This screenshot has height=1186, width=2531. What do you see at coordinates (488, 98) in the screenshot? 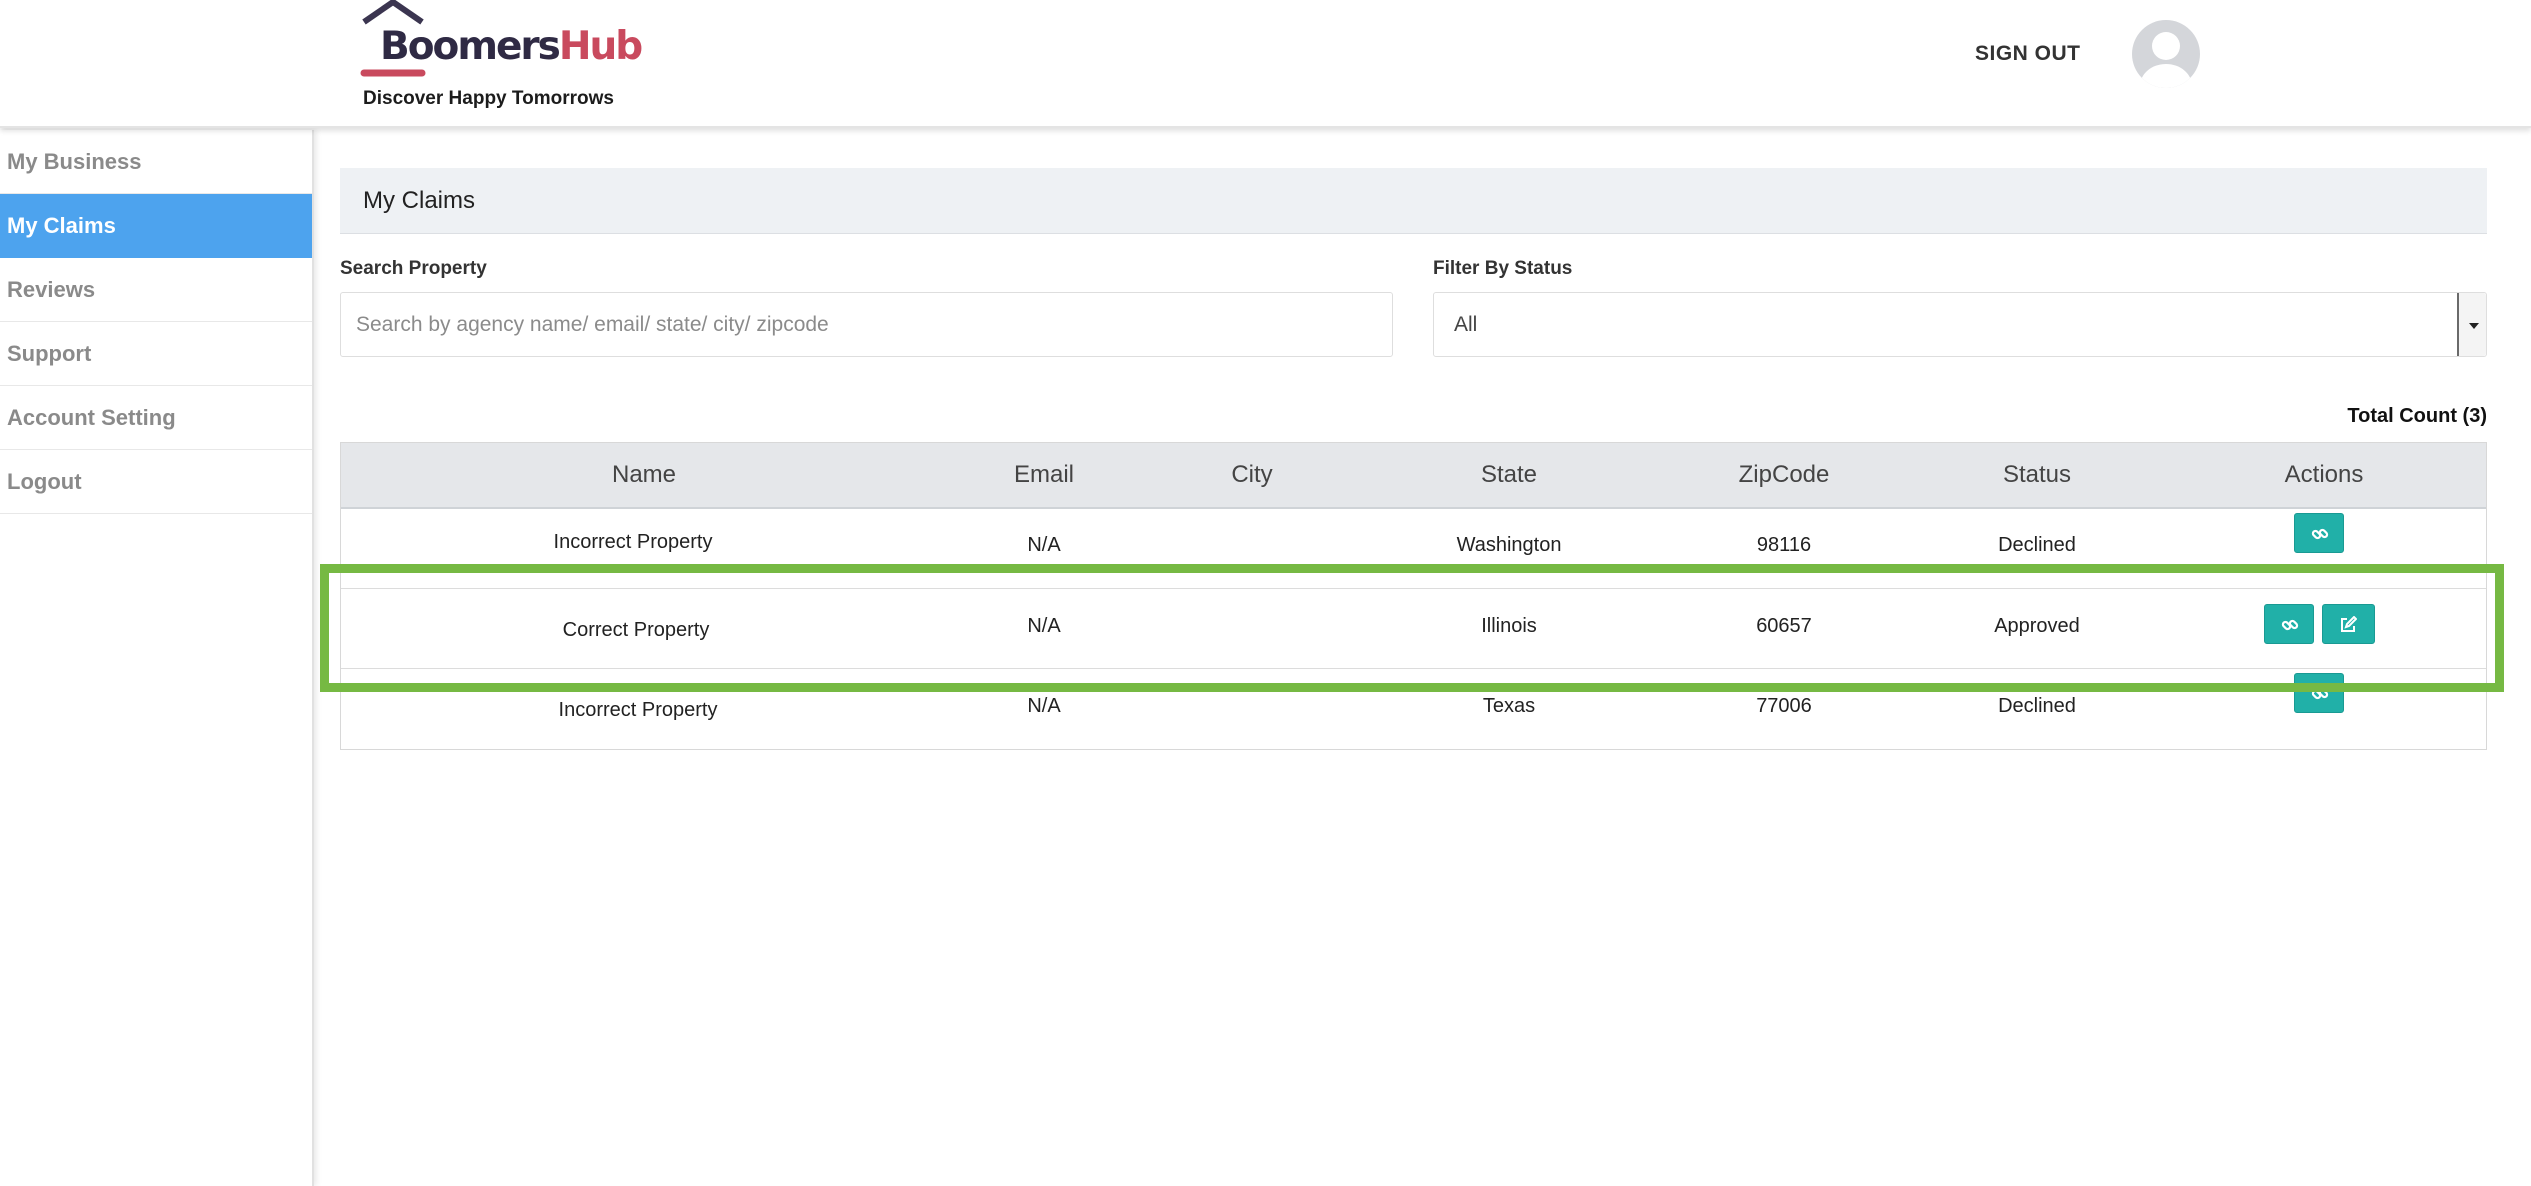
I see `tagline: Discover Happy Tomorrows` at bounding box center [488, 98].